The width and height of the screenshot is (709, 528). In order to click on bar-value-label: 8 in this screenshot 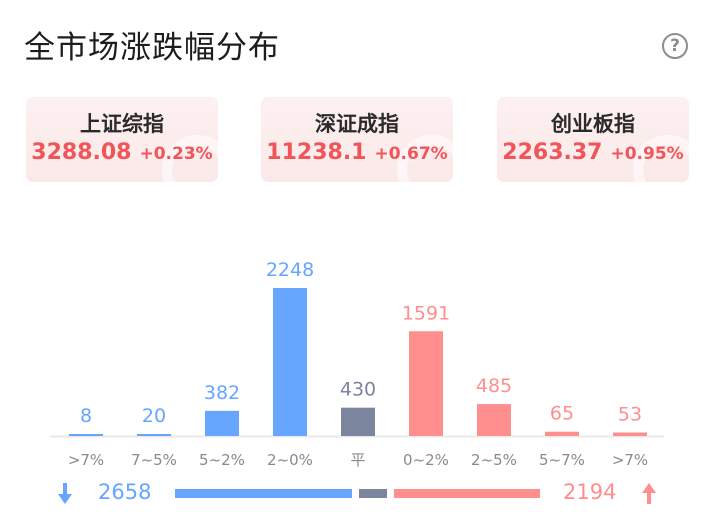, I will do `click(86, 416)`.